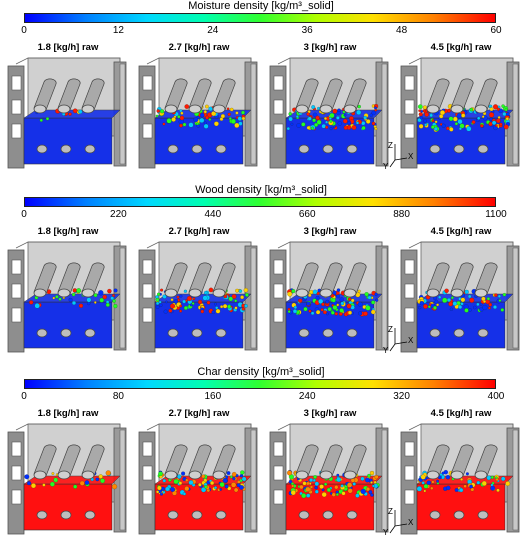  What do you see at coordinates (118, 214) in the screenshot?
I see `colorbar-tick-label: 220` at bounding box center [118, 214].